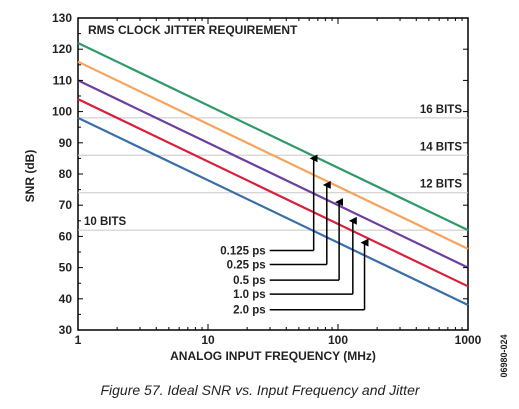  Describe the element at coordinates (66, 299) in the screenshot. I see `y-tick-label: 40` at that location.